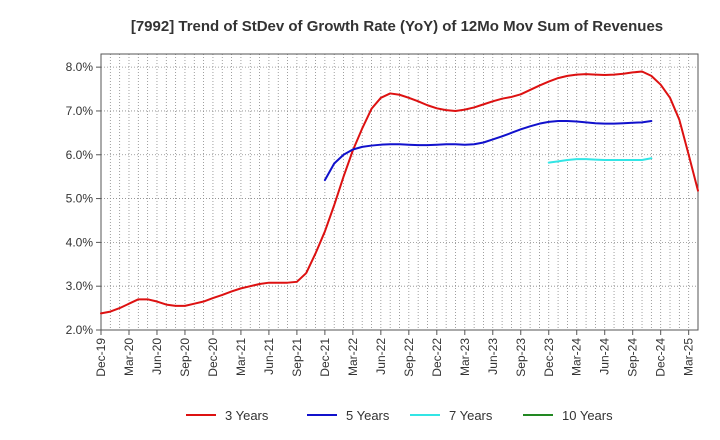 The height and width of the screenshot is (440, 720). Describe the element at coordinates (399, 415) in the screenshot. I see `legend: 3 Years 5 Years 7 Years 10 Years` at that location.